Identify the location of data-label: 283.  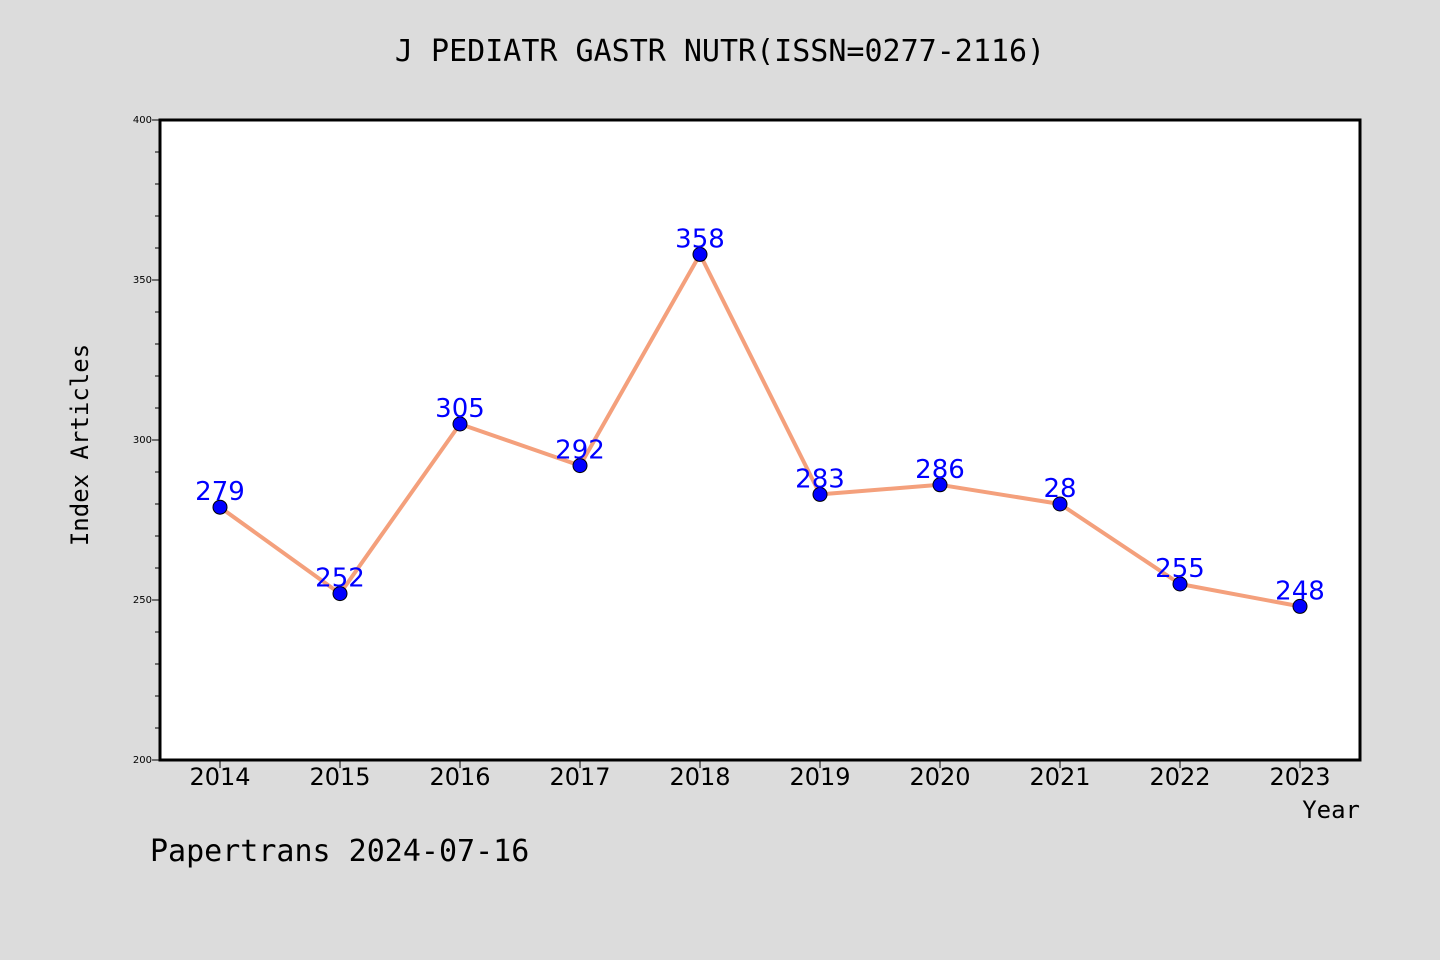
(820, 479).